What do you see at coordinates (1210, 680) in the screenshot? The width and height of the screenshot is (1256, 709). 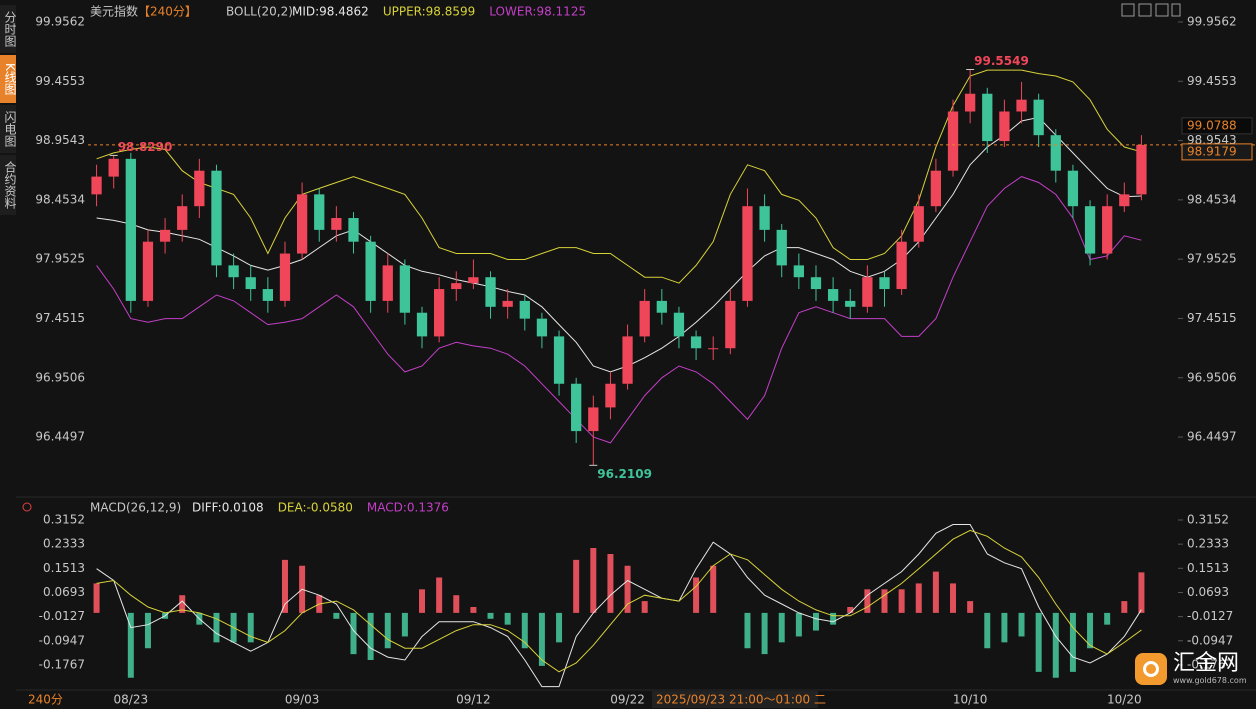 I see `logo-url: www.gold678.com` at bounding box center [1210, 680].